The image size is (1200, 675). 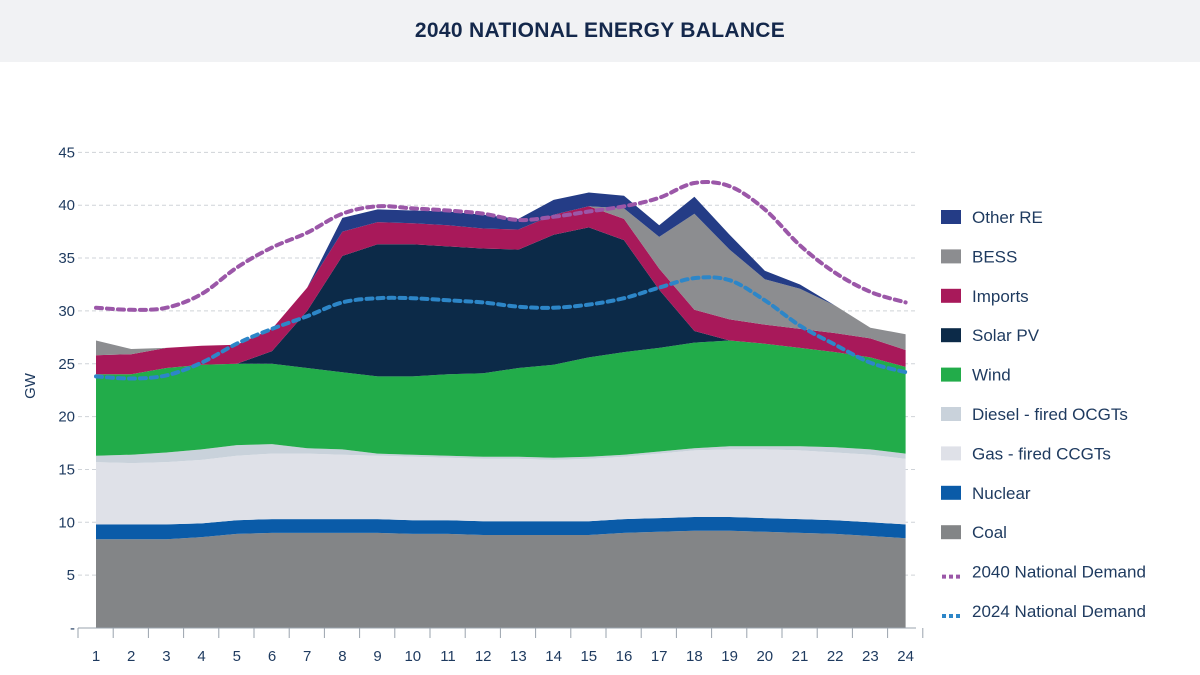 I want to click on legend-swatch-coal, so click(x=951, y=532).